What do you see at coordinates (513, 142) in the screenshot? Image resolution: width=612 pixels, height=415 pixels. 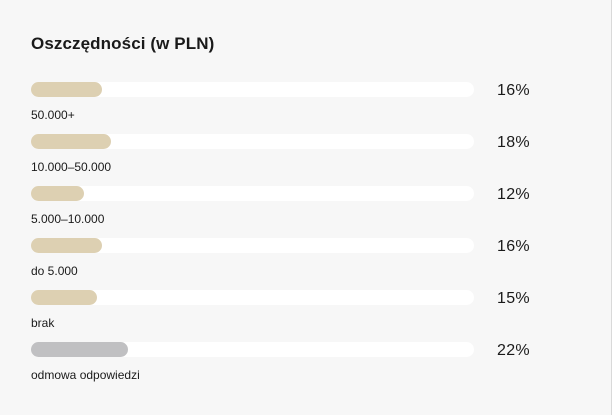 I see `data-label: 18%` at bounding box center [513, 142].